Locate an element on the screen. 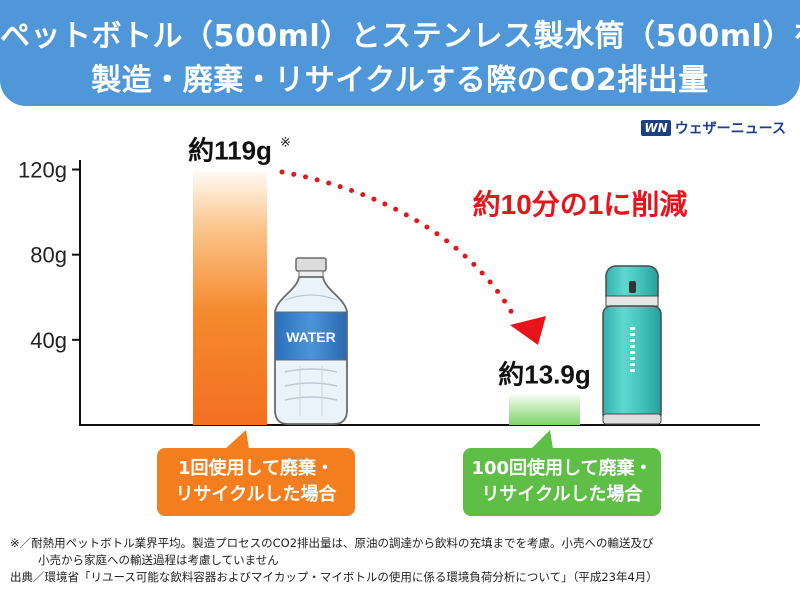 Image resolution: width=800 pixels, height=600 pixels. reduction-arrow is located at coordinates (412, 257).